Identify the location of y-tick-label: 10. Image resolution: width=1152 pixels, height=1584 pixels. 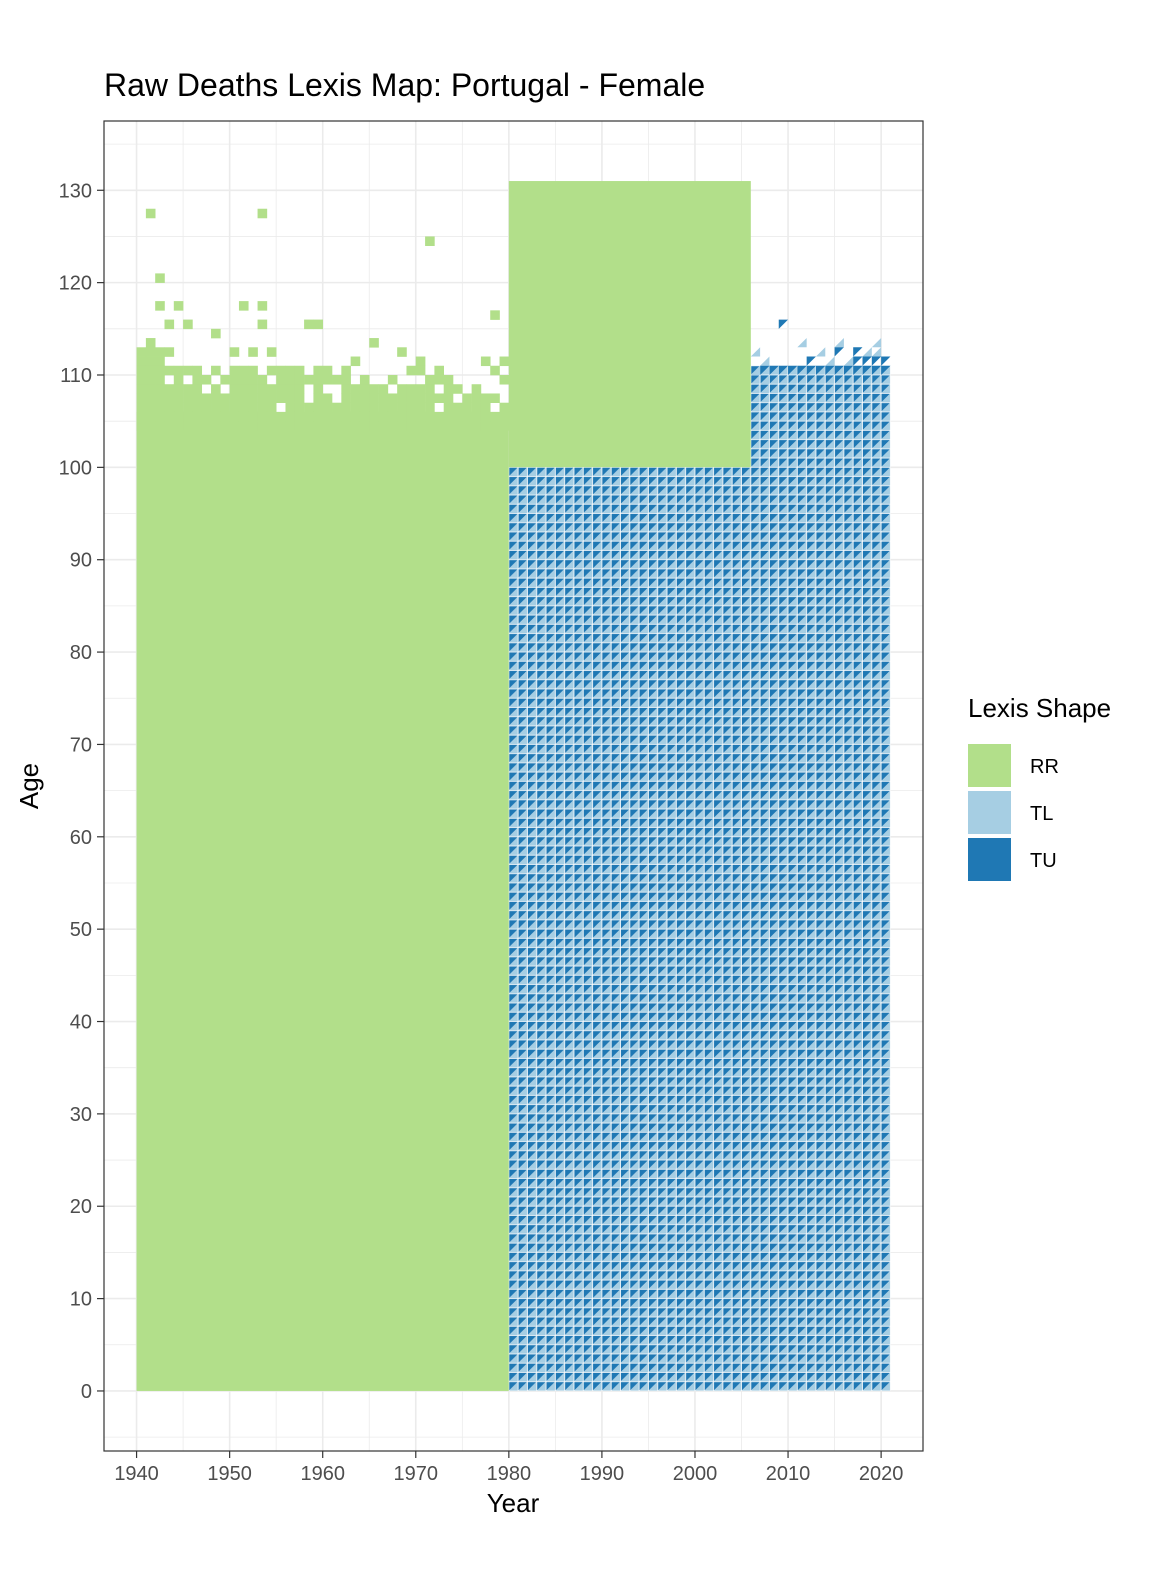
(81, 1300).